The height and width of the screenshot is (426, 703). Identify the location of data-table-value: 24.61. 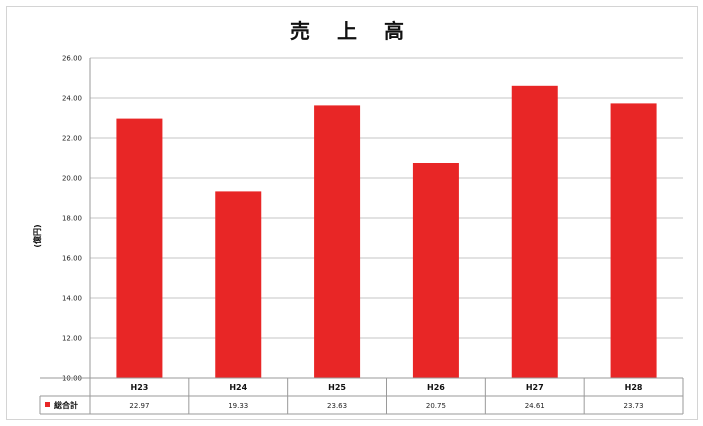
(535, 406).